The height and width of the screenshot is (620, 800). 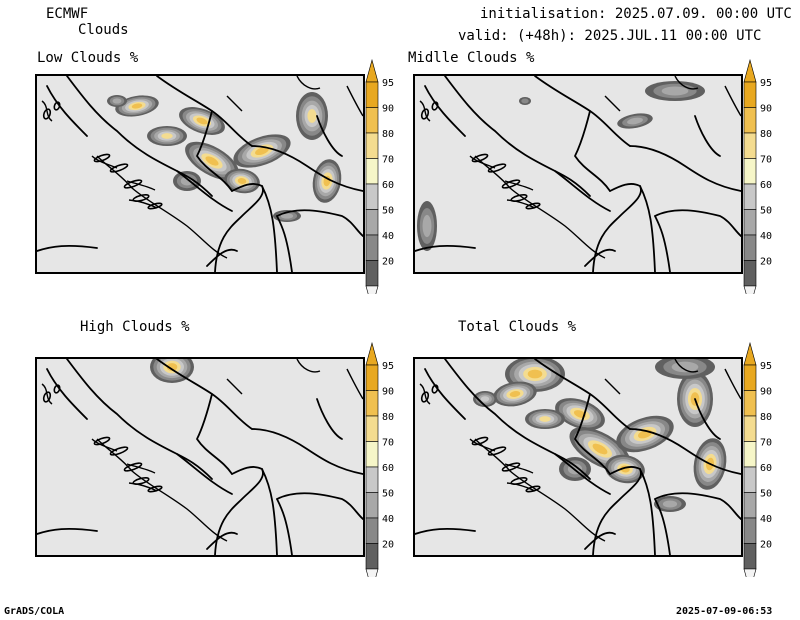 I want to click on map-panel-high-clouds, so click(x=200, y=457).